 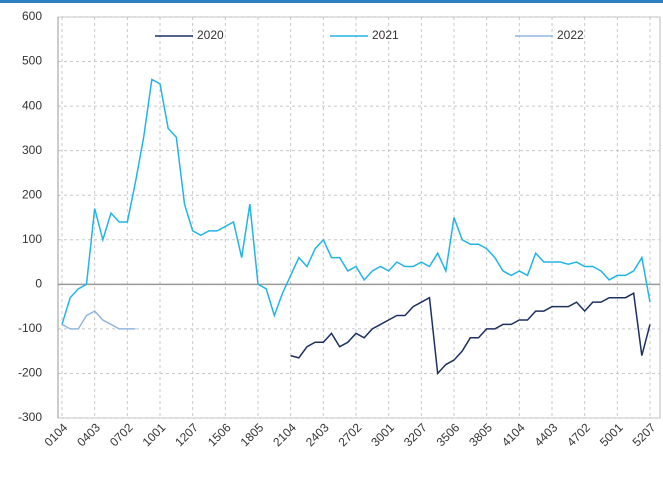 I want to click on x-tick-label: 1207, so click(x=186, y=434).